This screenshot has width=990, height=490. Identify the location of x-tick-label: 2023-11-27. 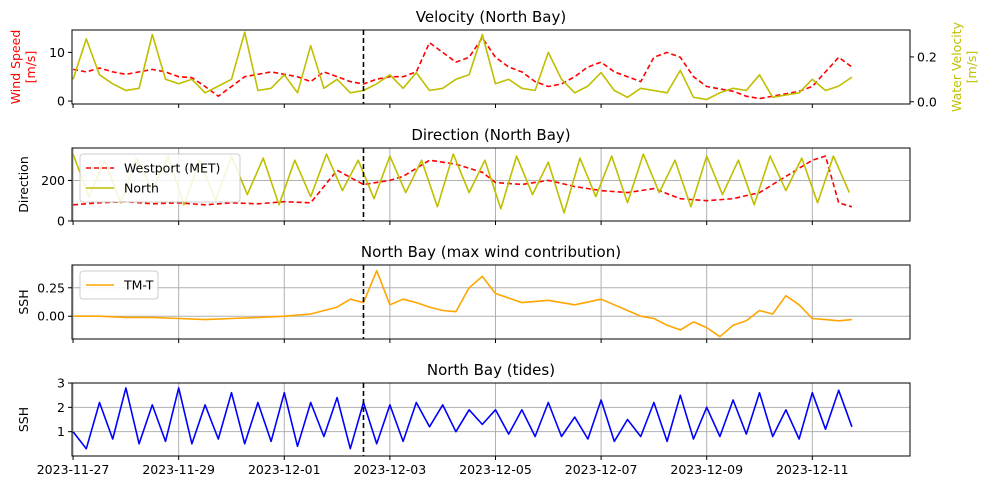
(73, 469).